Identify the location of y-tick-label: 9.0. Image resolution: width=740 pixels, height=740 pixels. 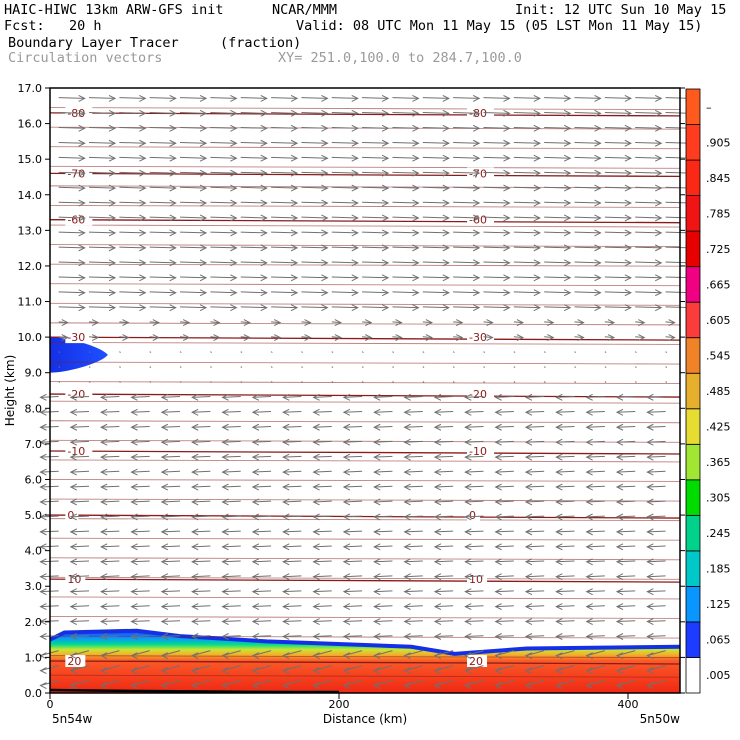
(34, 373).